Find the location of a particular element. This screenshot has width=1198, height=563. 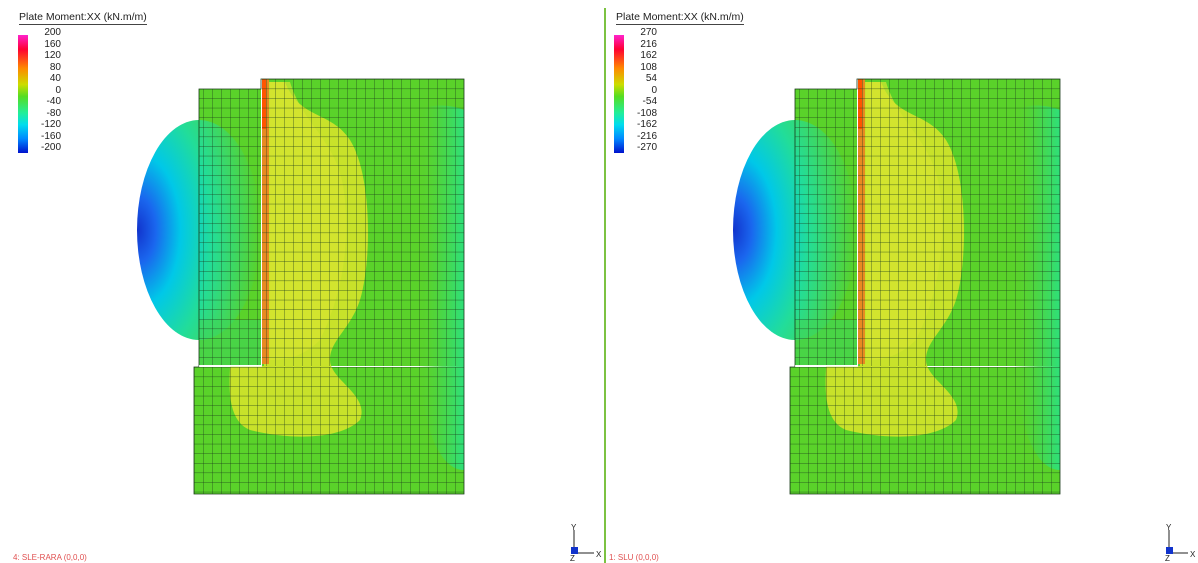

legend-tick: -120 is located at coordinates (50, 124).